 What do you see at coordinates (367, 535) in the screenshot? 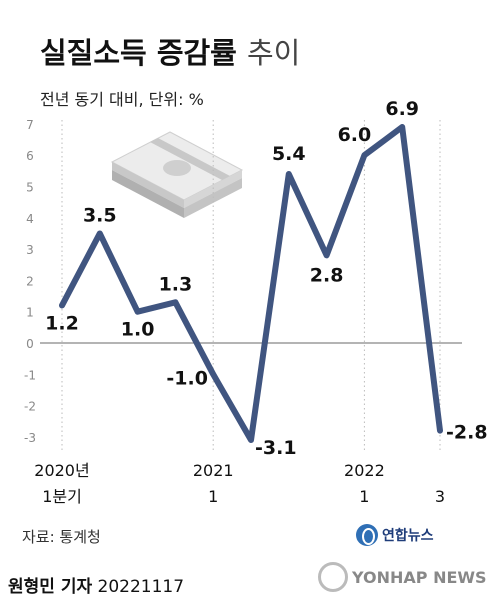
I see `yonhap-logo-icon` at bounding box center [367, 535].